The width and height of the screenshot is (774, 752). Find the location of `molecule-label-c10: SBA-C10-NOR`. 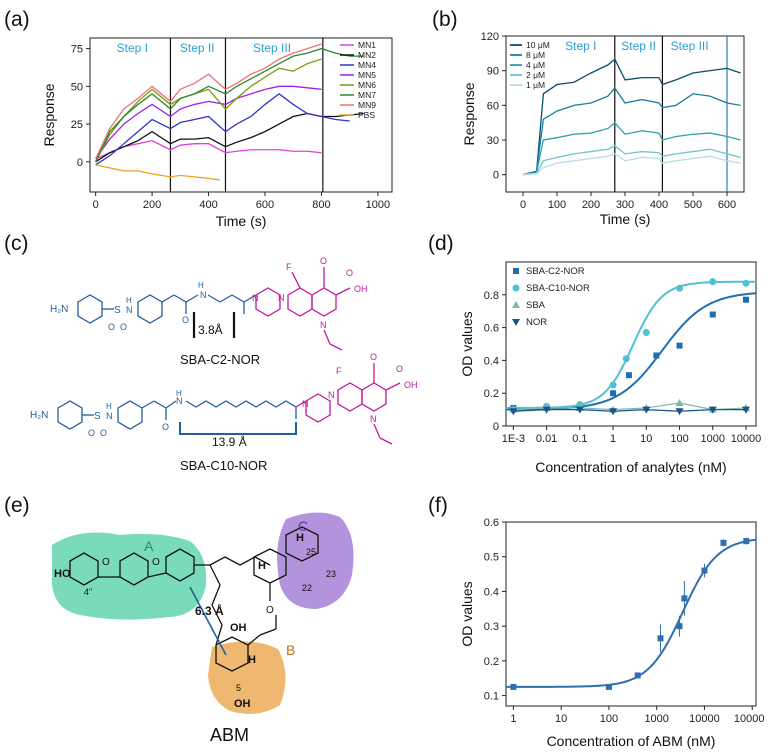

molecule-label-c10: SBA-C10-NOR is located at coordinates (223, 465).